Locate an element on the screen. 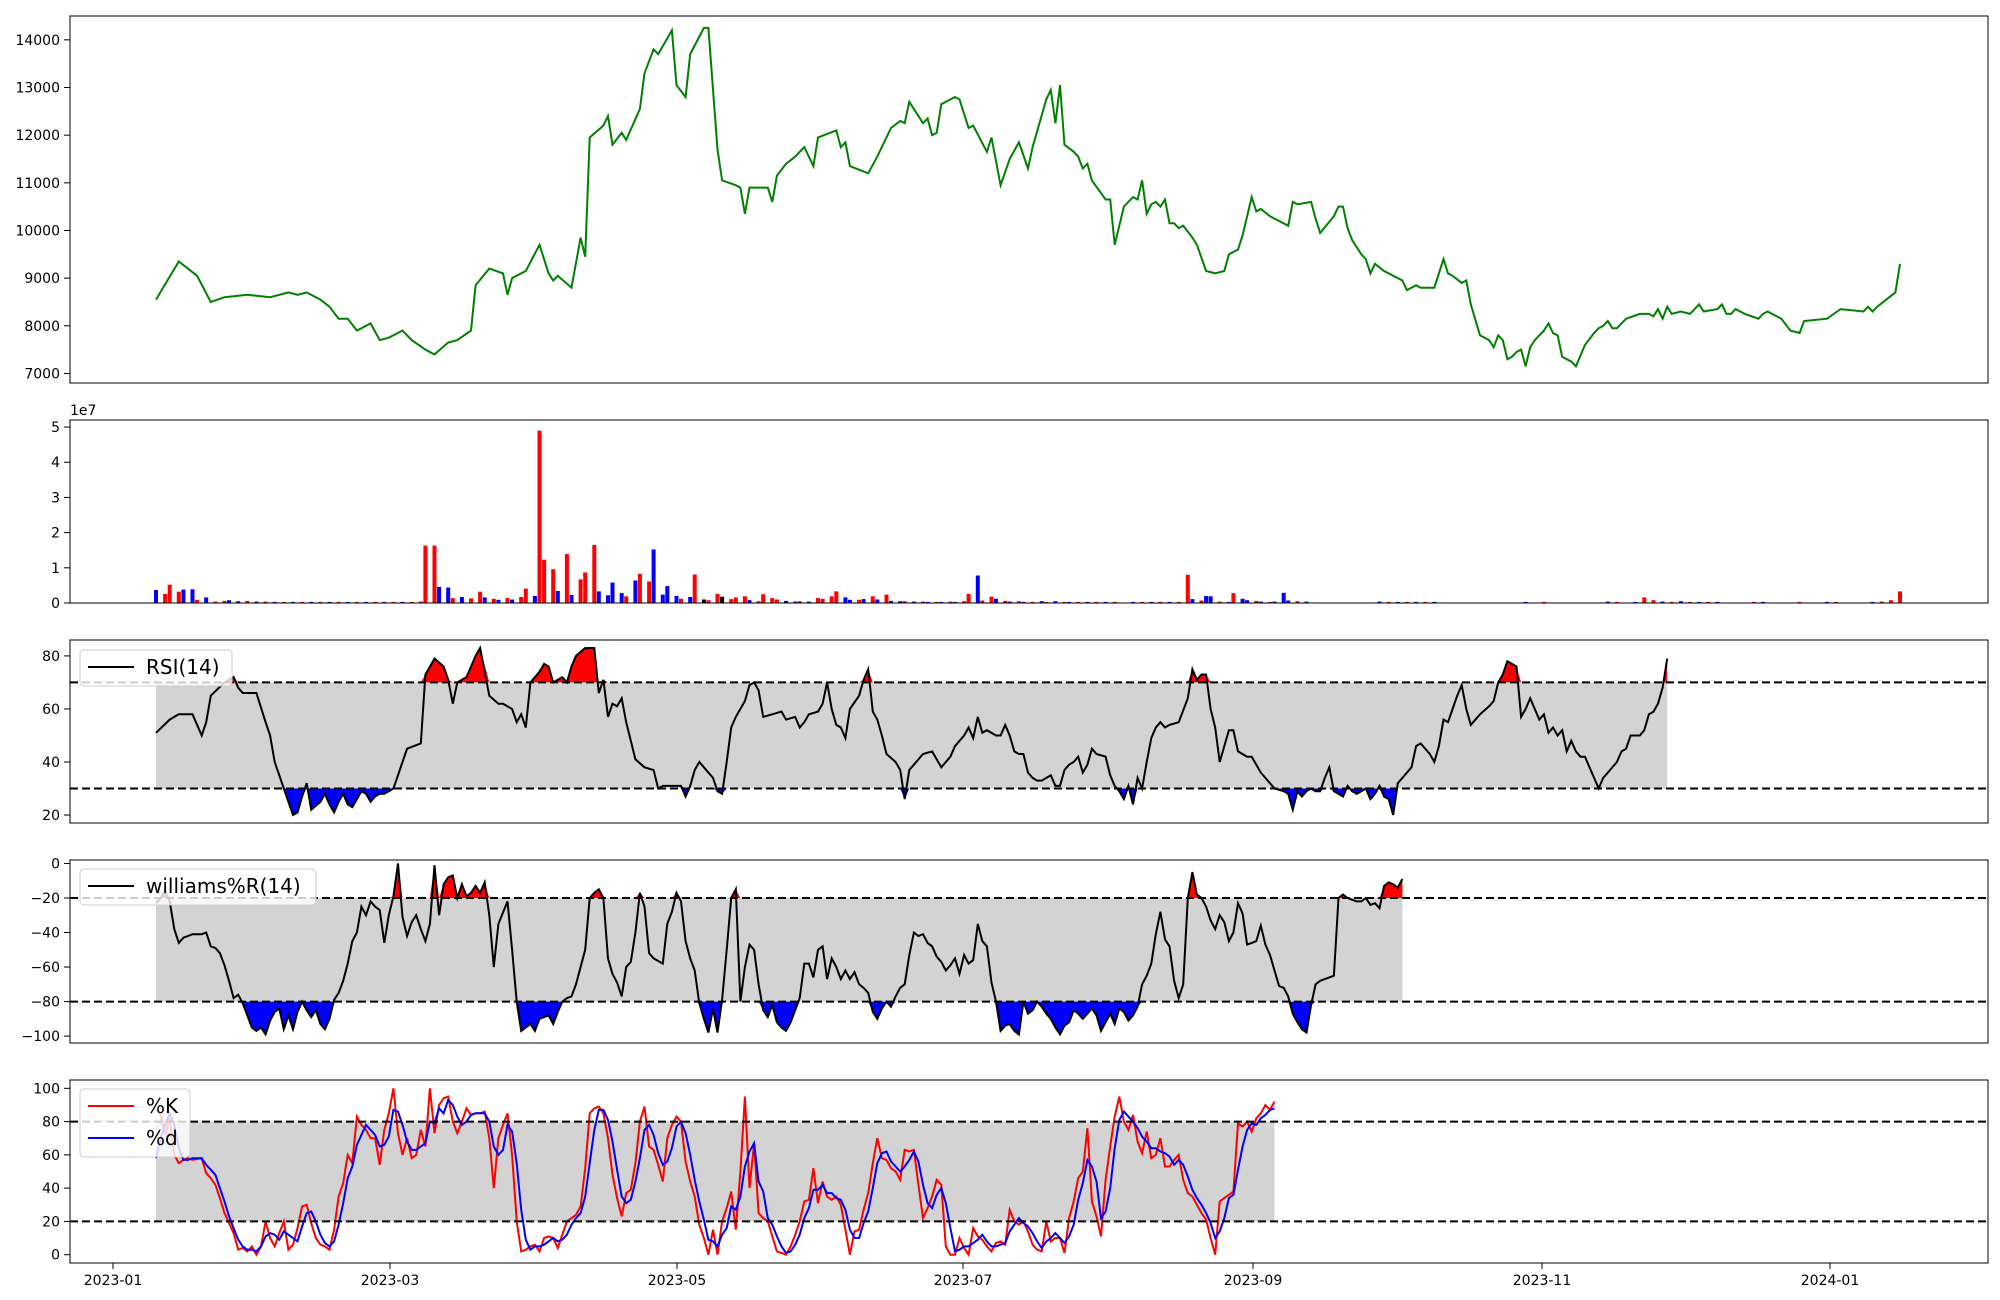  x-tick-label: 2023-11 is located at coordinates (1542, 1281).